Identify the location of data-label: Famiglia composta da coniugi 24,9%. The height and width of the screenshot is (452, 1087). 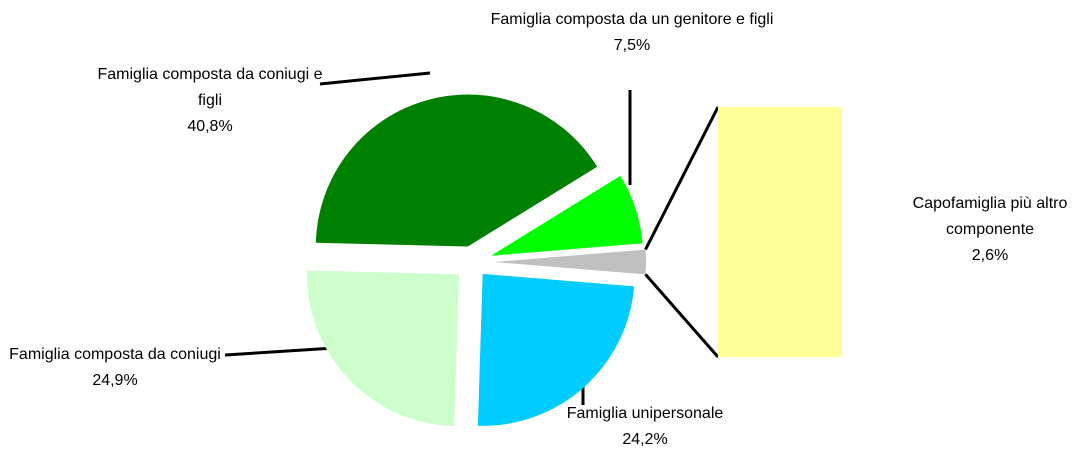
(115, 368).